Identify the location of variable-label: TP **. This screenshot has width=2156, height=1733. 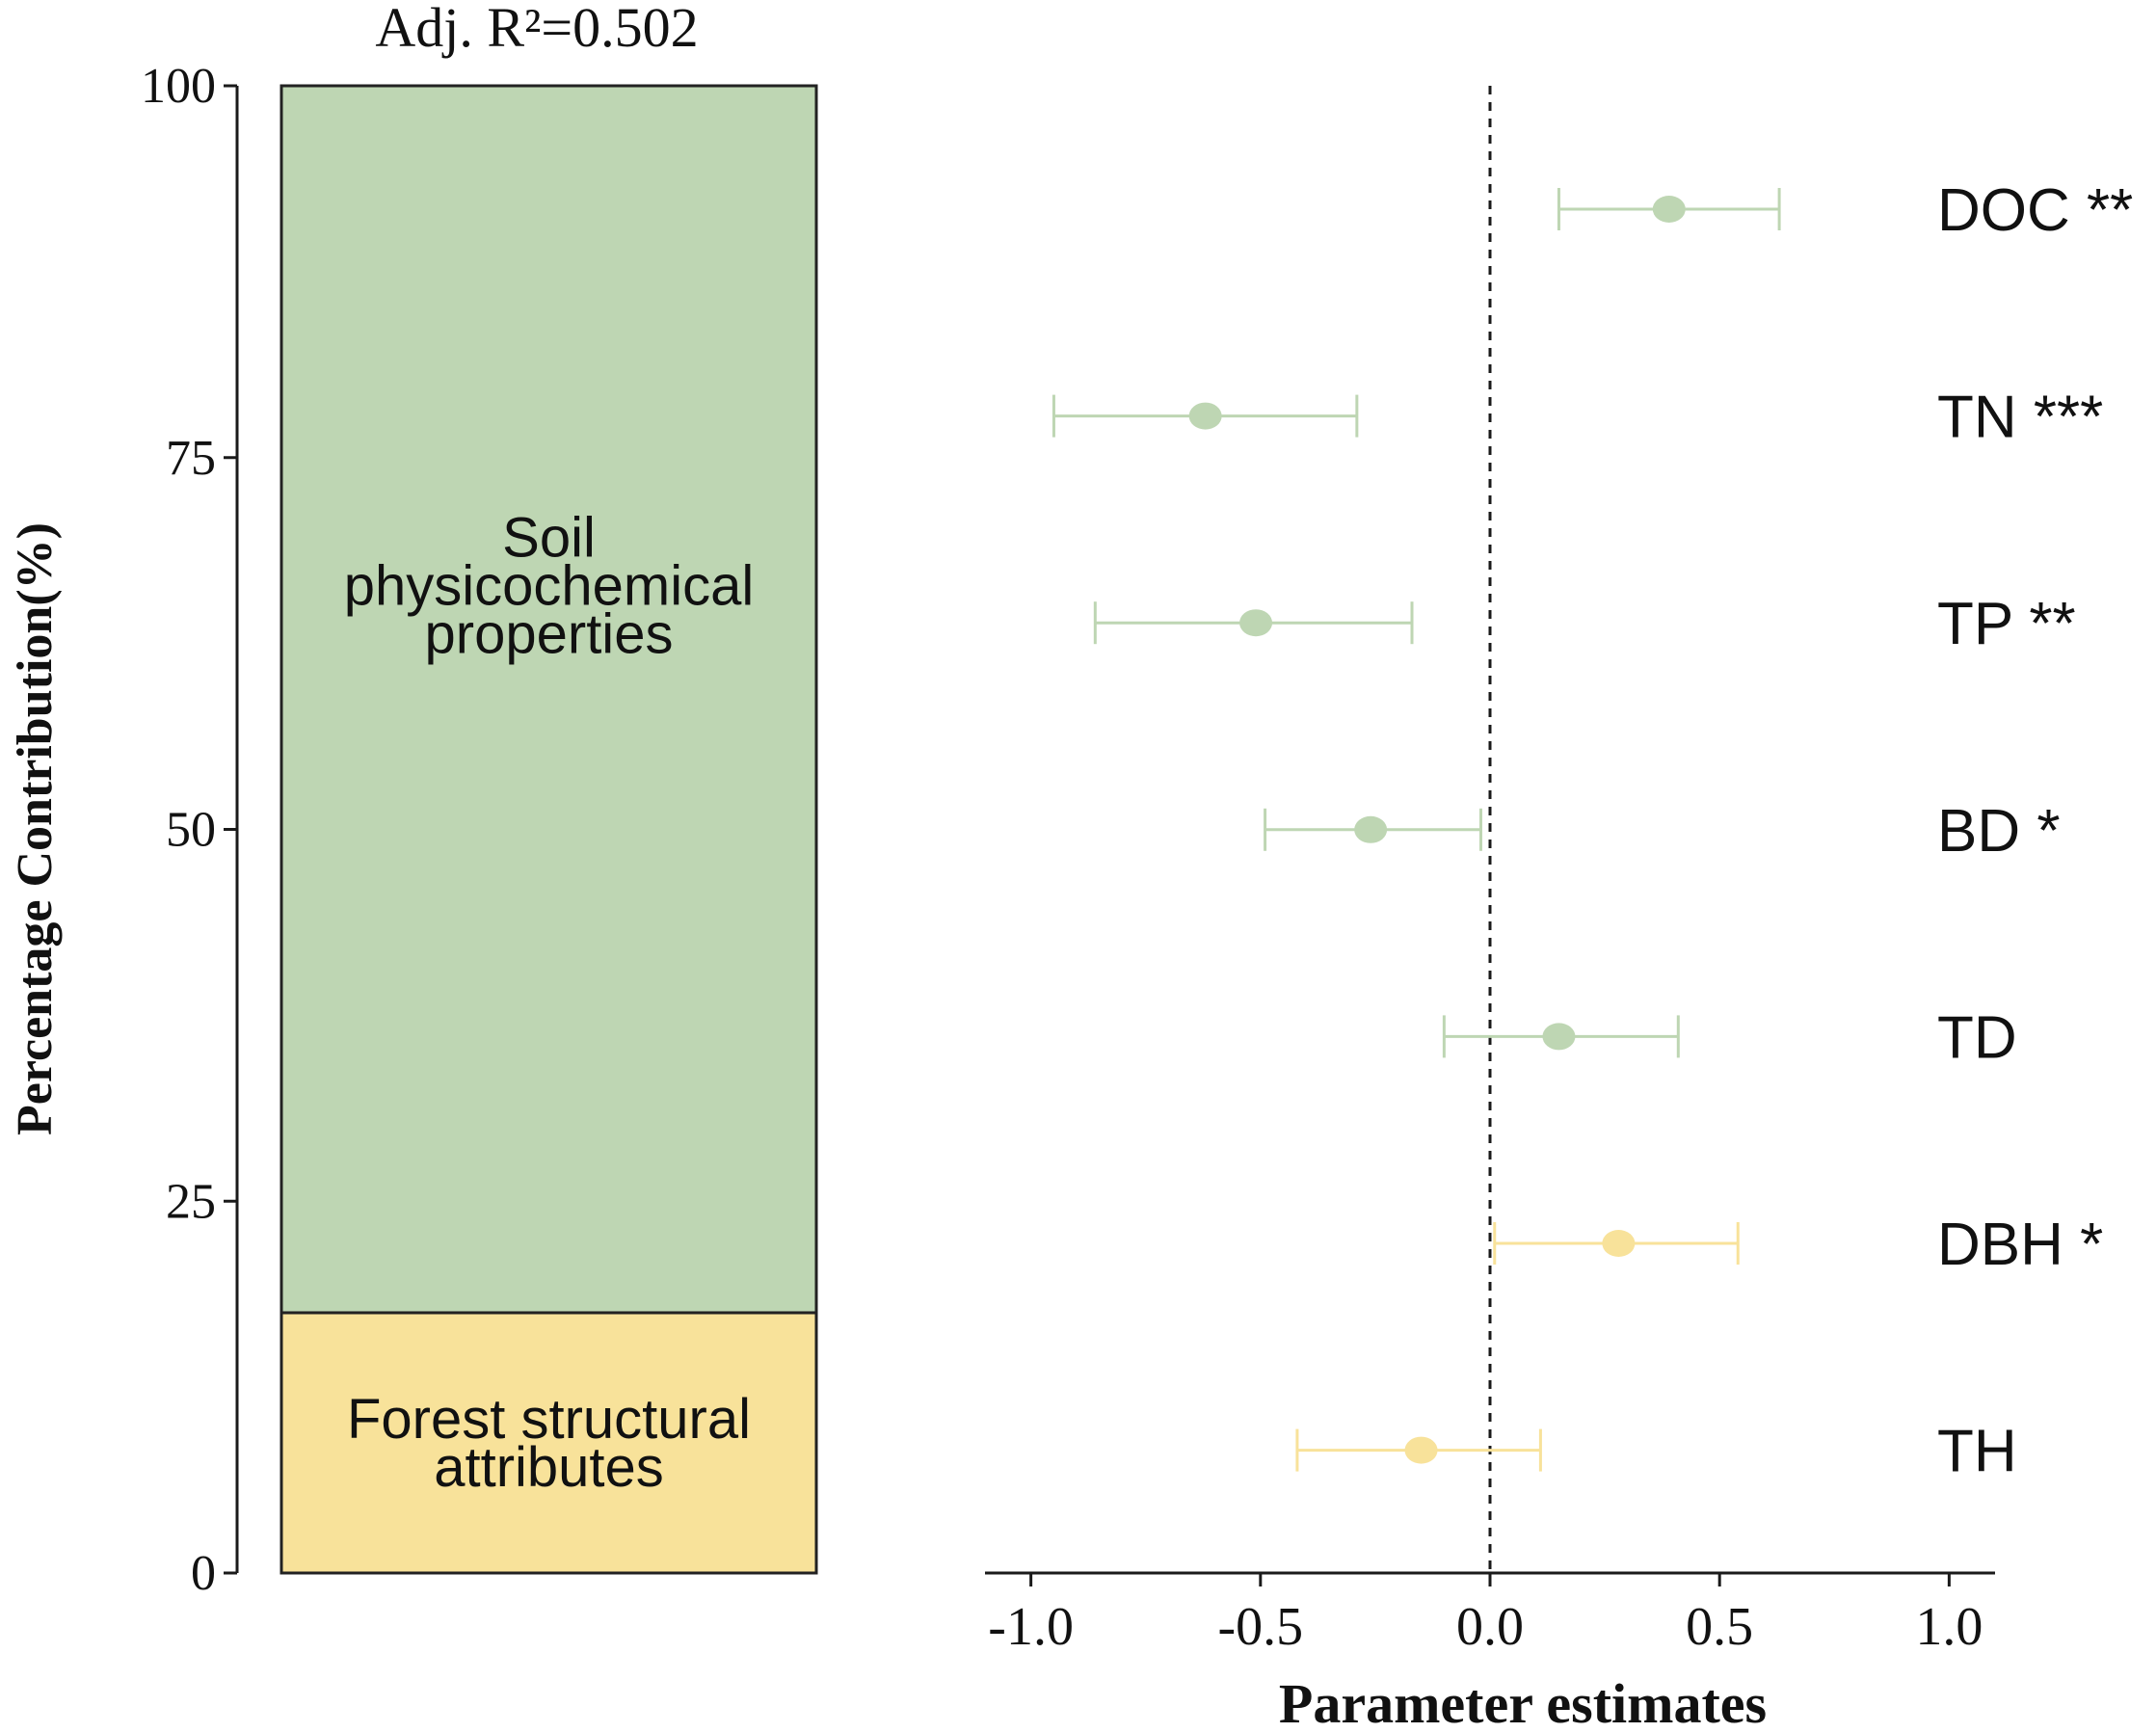
(2007, 624).